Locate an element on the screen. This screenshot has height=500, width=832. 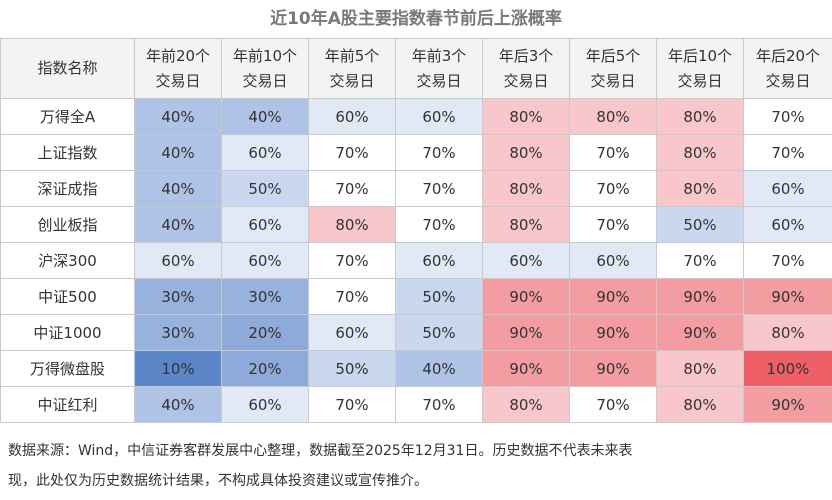
table-row: 深证成指 40% 50% 70% 70% 80% 70% 80% 60% is located at coordinates (416, 188).